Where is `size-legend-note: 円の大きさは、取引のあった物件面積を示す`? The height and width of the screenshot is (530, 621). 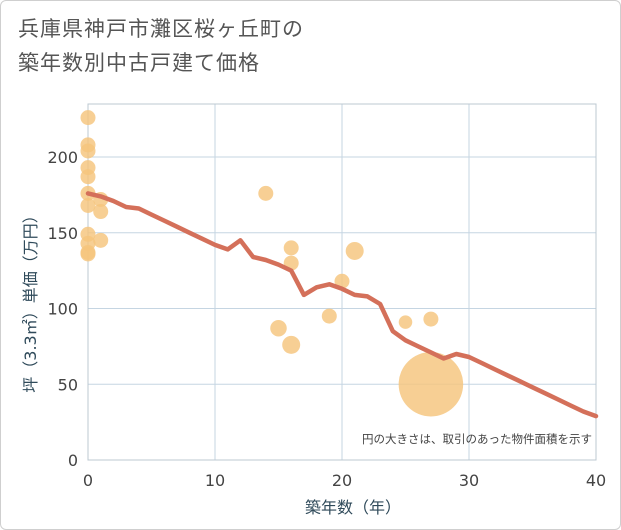 size-legend-note: 円の大きさは、取引のあった物件面積を示す is located at coordinates (477, 439).